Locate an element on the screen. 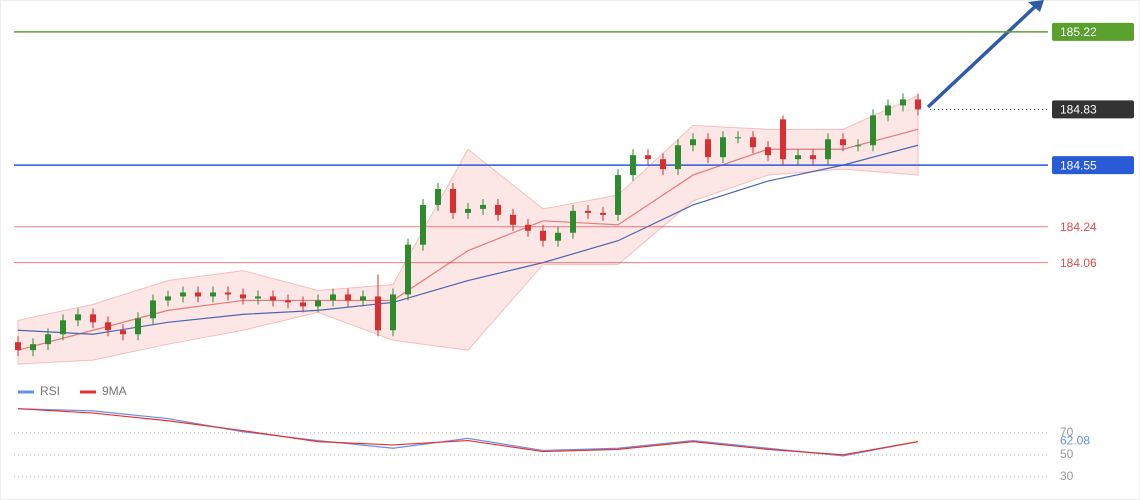 This screenshot has height=500, width=1140. price-label: 184.55 is located at coordinates (1078, 165).